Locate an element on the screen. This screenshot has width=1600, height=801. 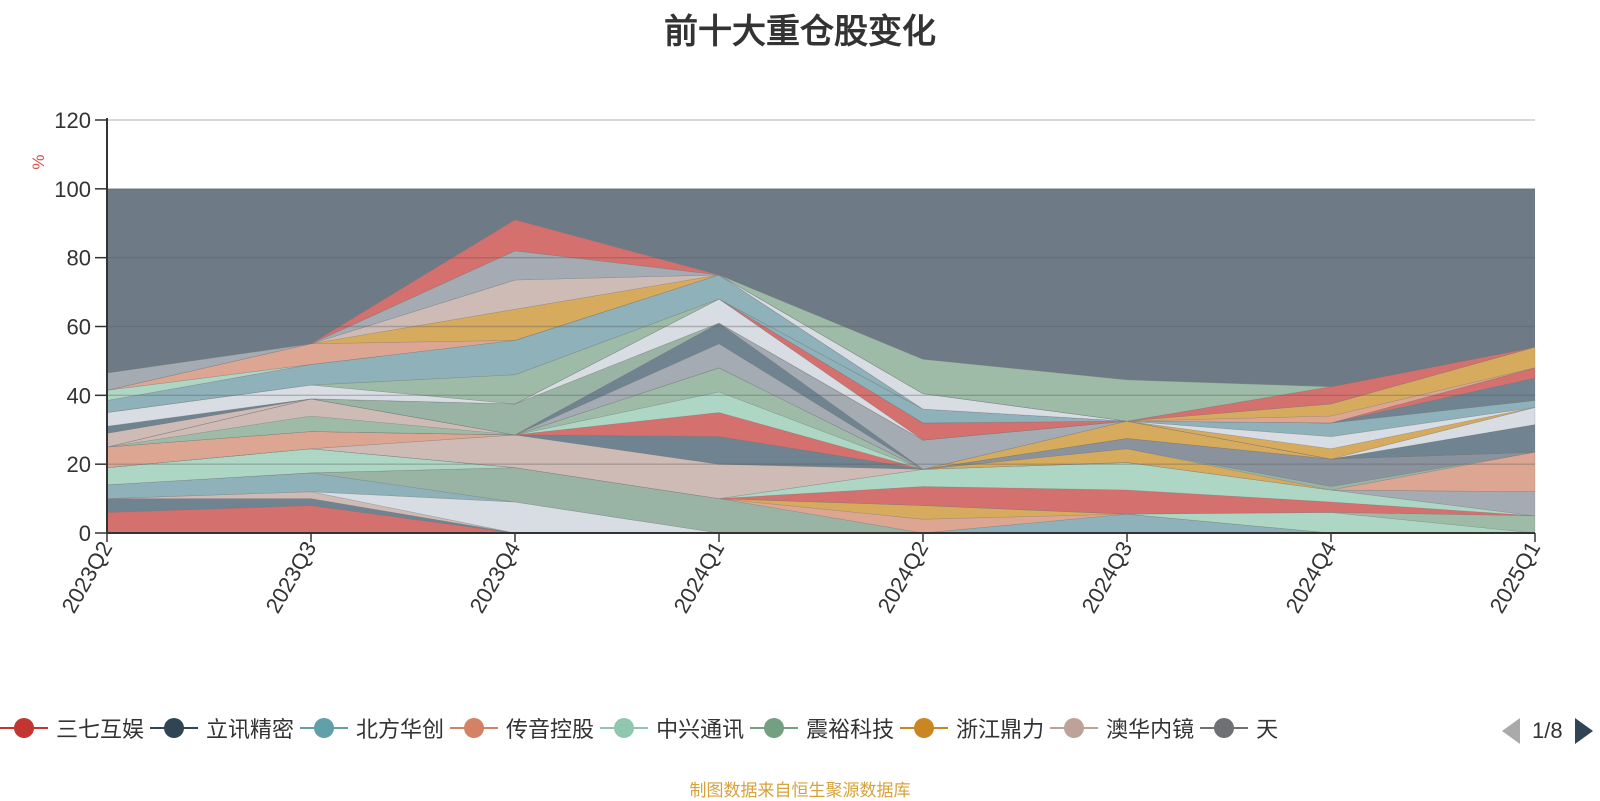
x-tick-label: 2023Q2 is located at coordinates (87, 577).